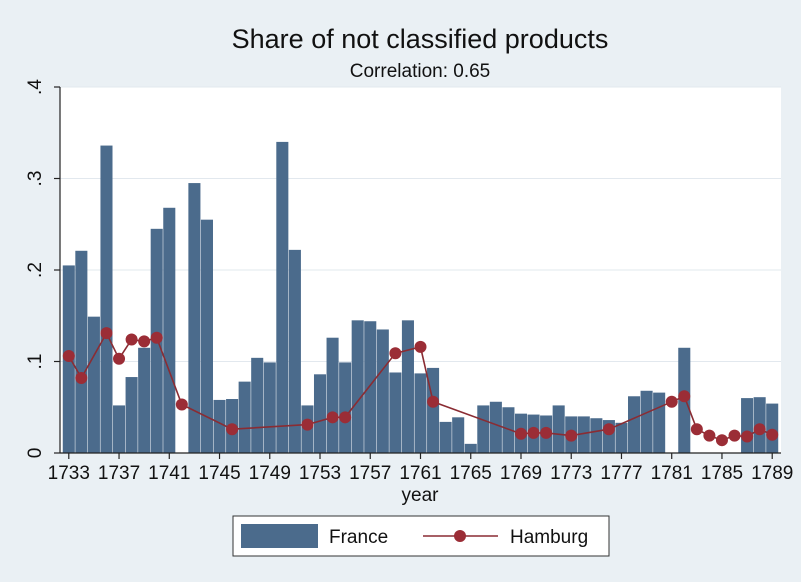  Describe the element at coordinates (571, 473) in the screenshot. I see `x-tick-label: 1773` at that location.